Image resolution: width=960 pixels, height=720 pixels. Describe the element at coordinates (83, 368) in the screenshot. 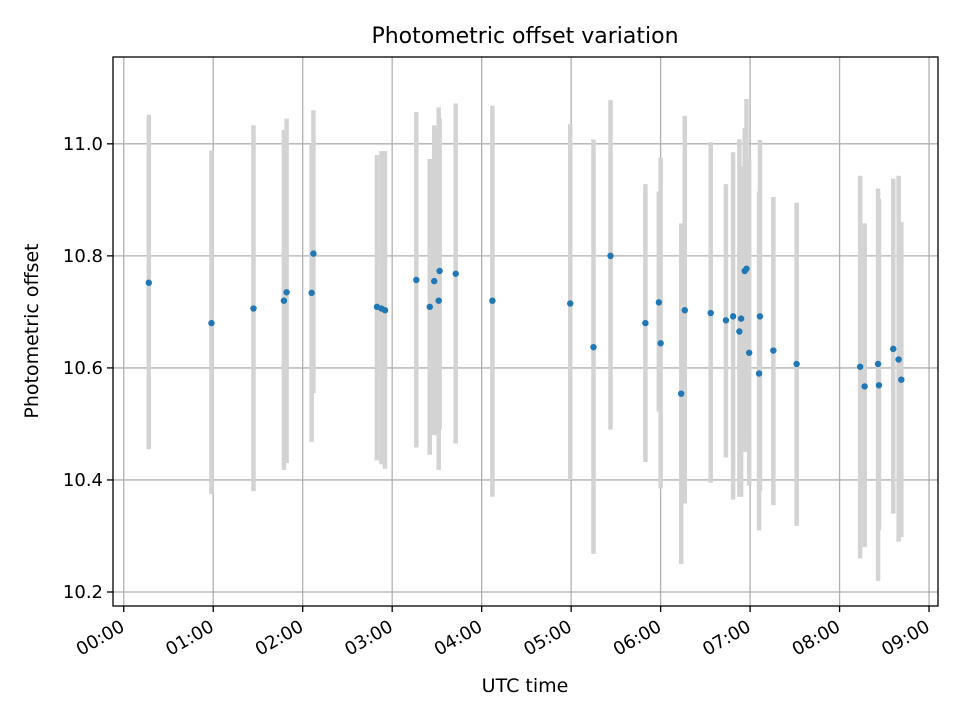

I see `y-tick-label: 10.6` at that location.